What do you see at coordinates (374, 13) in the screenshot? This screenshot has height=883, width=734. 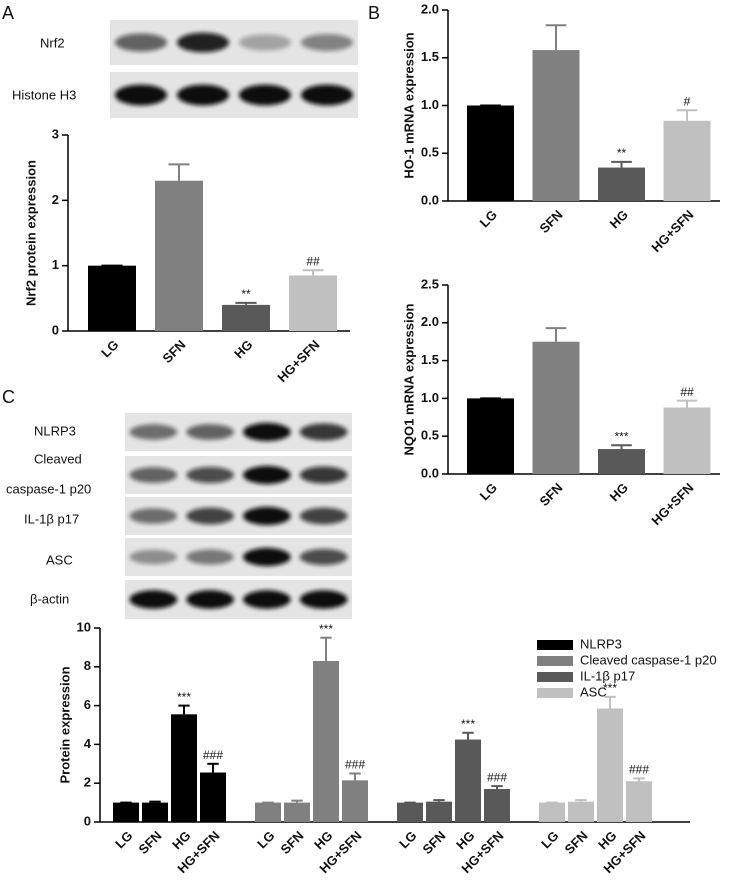 I see `panel-label: B` at bounding box center [374, 13].